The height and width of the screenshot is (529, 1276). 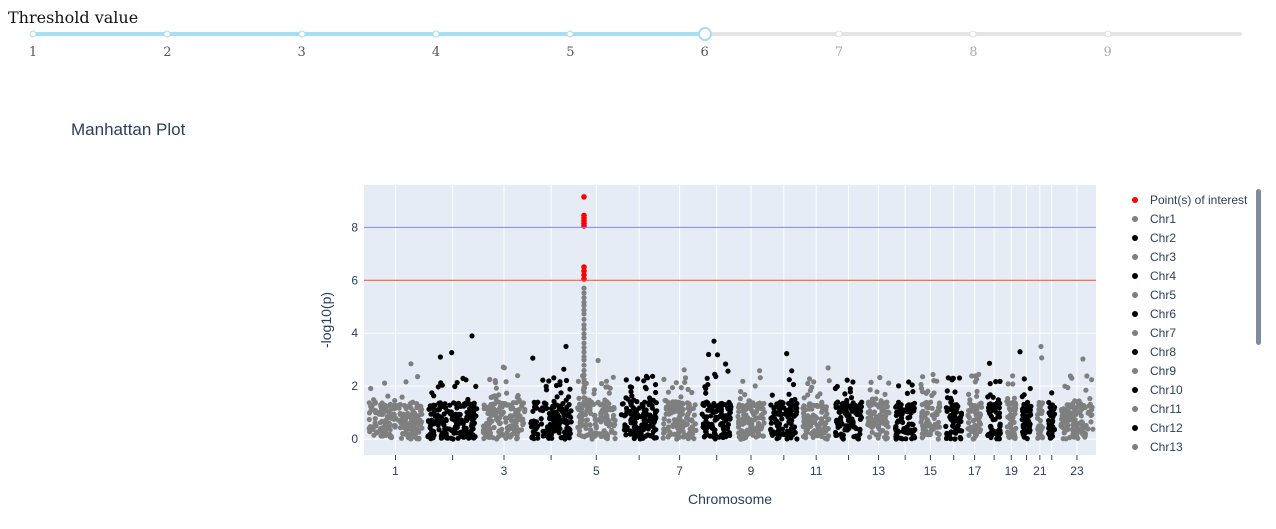 I want to click on slider-mark-label: 5, so click(x=570, y=52).